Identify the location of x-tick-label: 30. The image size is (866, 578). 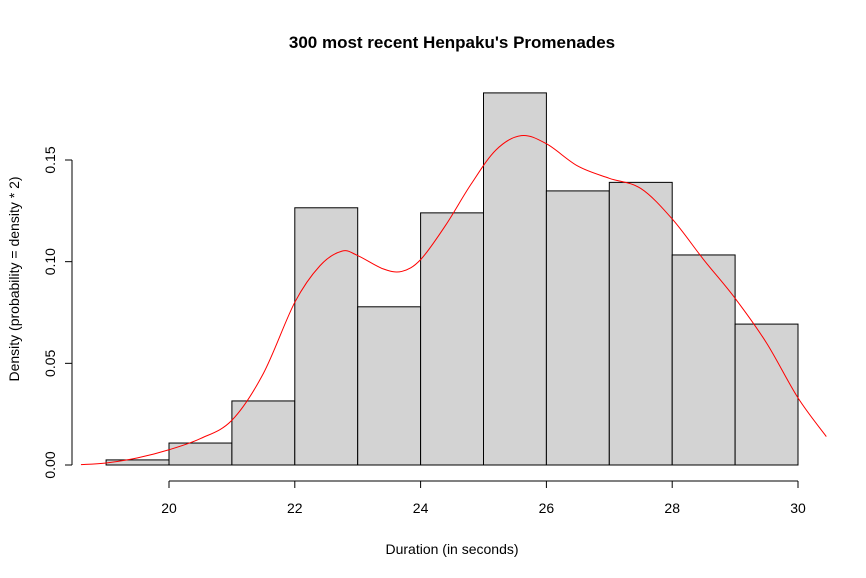
(798, 508).